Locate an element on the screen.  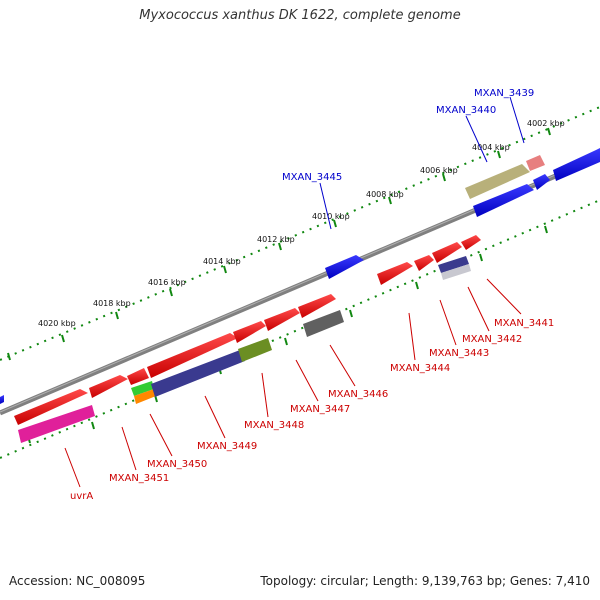
gene-label-MXAN_3445: MXAN_3445 is located at coordinates (312, 177).